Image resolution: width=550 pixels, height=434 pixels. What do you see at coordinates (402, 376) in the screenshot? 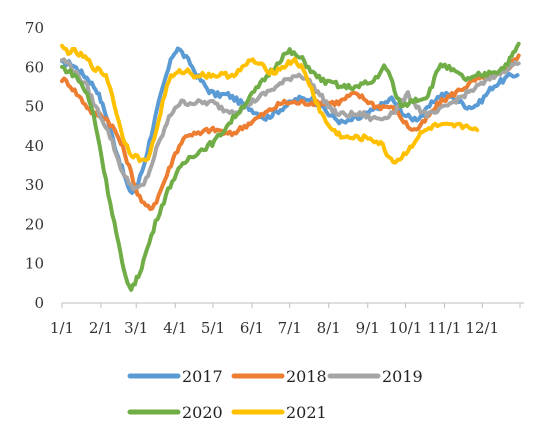
I see `legend-label-2019: 2019` at bounding box center [402, 376].